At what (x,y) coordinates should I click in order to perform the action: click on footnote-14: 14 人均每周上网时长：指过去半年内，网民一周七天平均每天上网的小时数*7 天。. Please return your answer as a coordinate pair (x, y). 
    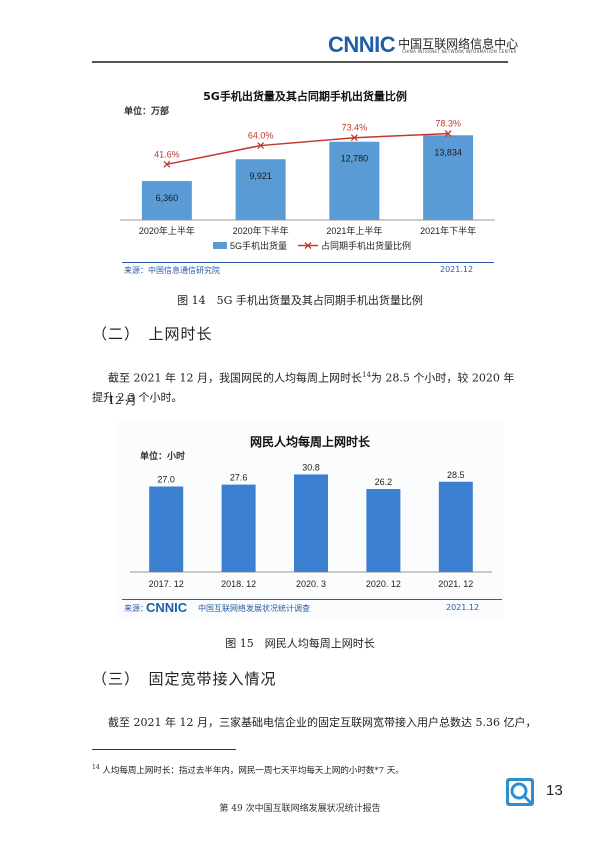
    Looking at the image, I should click on (248, 770).